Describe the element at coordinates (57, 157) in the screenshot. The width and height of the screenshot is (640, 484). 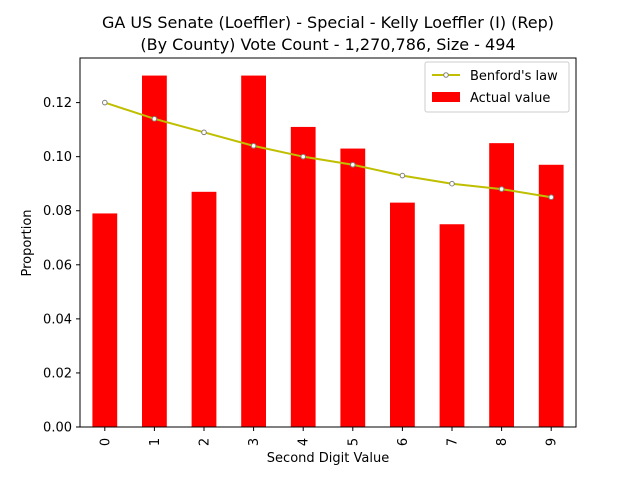
I see `y-tick-label: 0.10` at that location.